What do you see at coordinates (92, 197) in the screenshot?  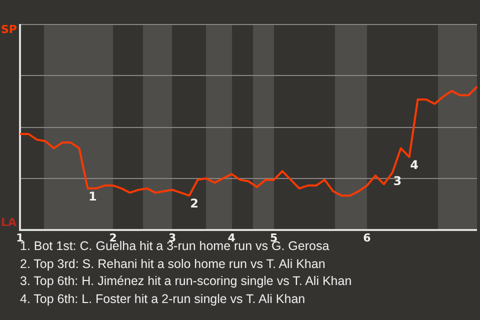 I see `annotation: 1` at bounding box center [92, 197].